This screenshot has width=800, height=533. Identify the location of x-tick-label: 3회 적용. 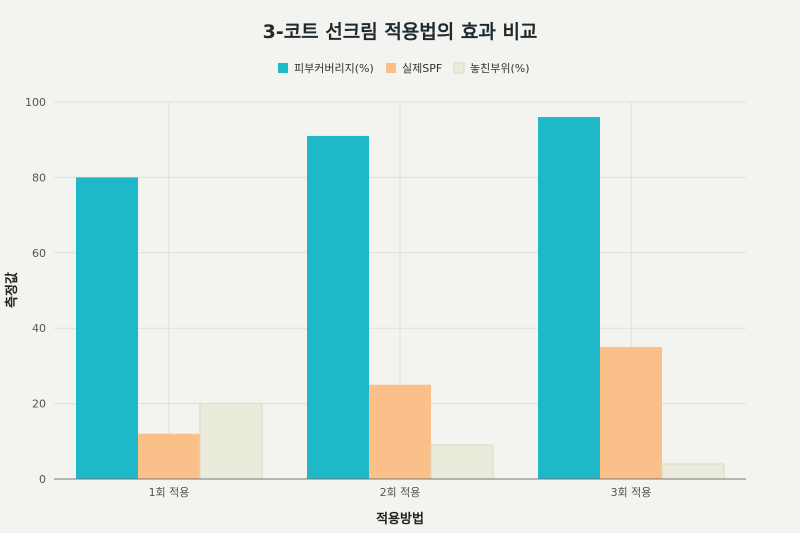
(631, 492).